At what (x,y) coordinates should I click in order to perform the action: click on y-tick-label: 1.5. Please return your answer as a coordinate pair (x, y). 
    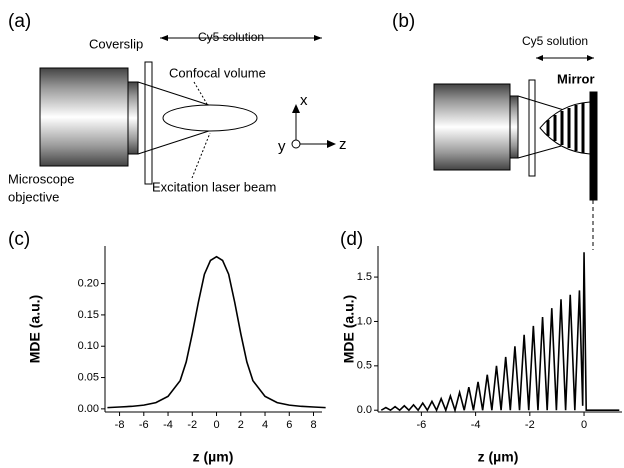
    Looking at the image, I should click on (364, 277).